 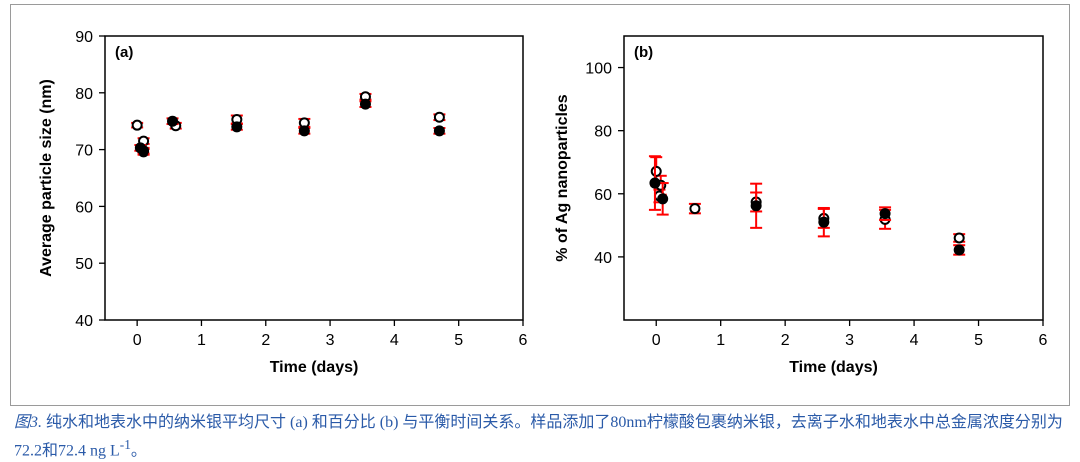 I want to click on panel-label: (b), so click(x=643, y=52).